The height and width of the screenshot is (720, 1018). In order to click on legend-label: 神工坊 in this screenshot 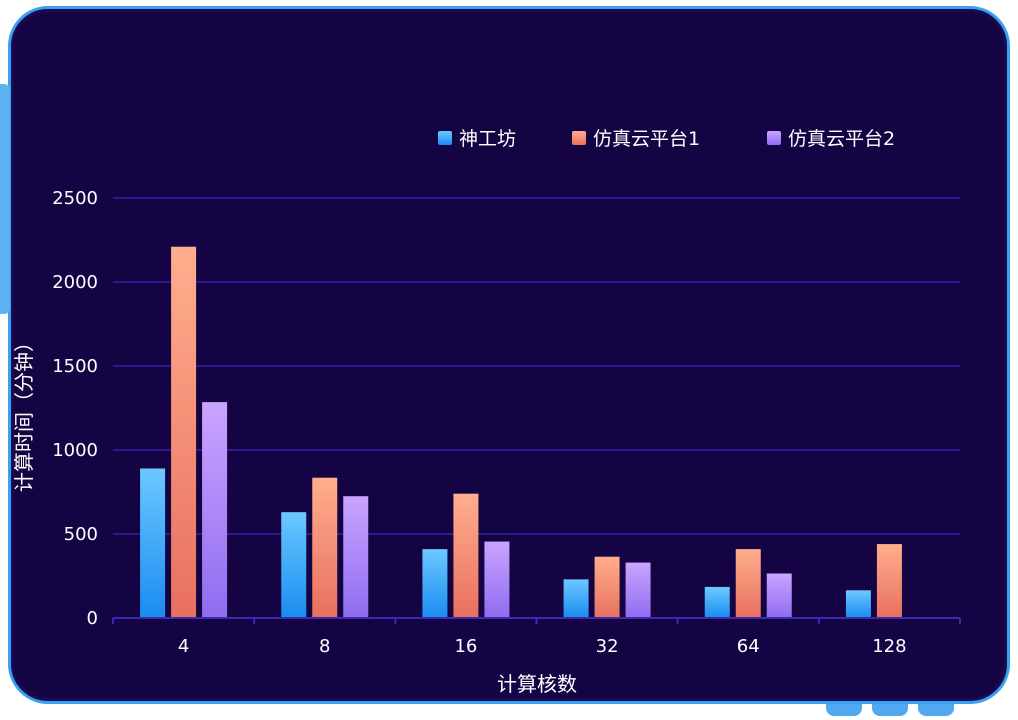, I will do `click(487, 139)`.